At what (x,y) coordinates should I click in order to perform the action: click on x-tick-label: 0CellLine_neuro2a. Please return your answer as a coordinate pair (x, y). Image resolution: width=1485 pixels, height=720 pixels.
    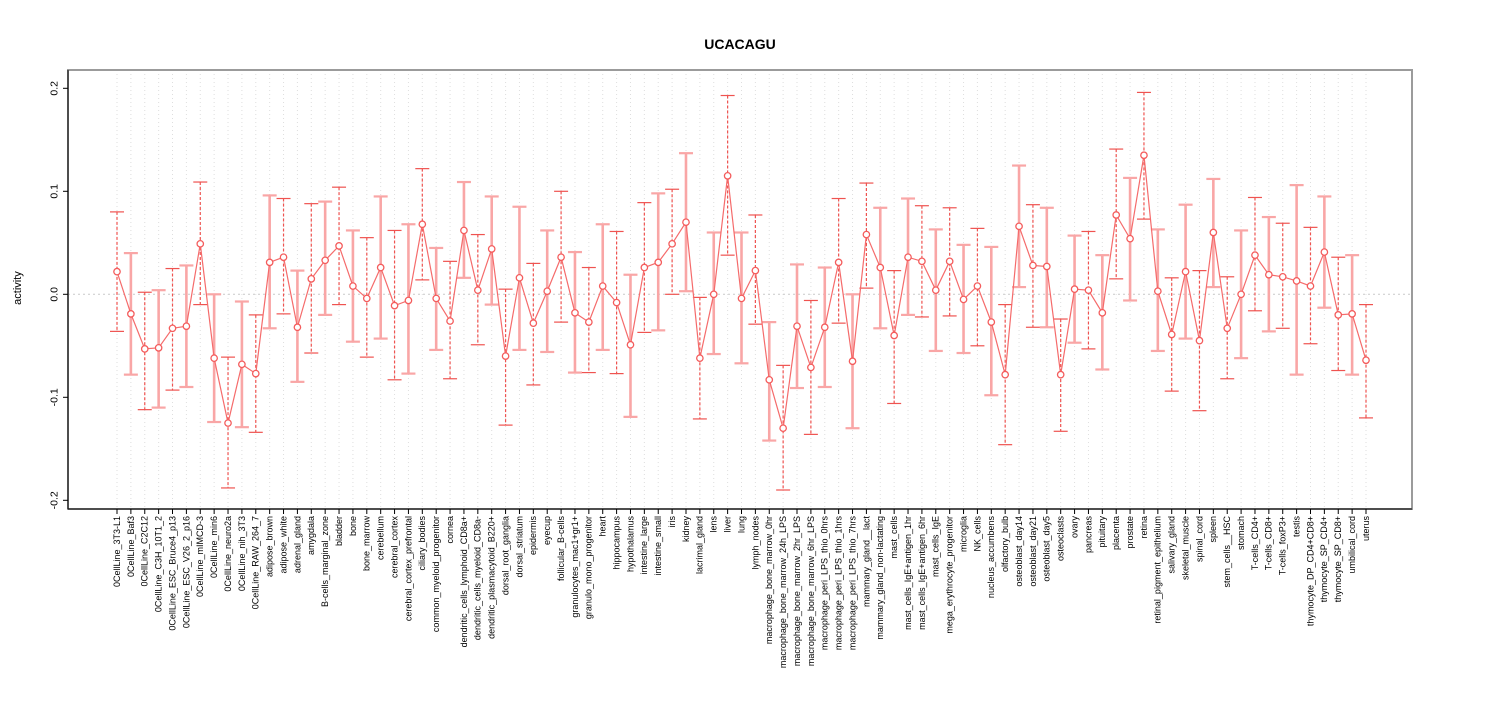
    Looking at the image, I should click on (228, 554).